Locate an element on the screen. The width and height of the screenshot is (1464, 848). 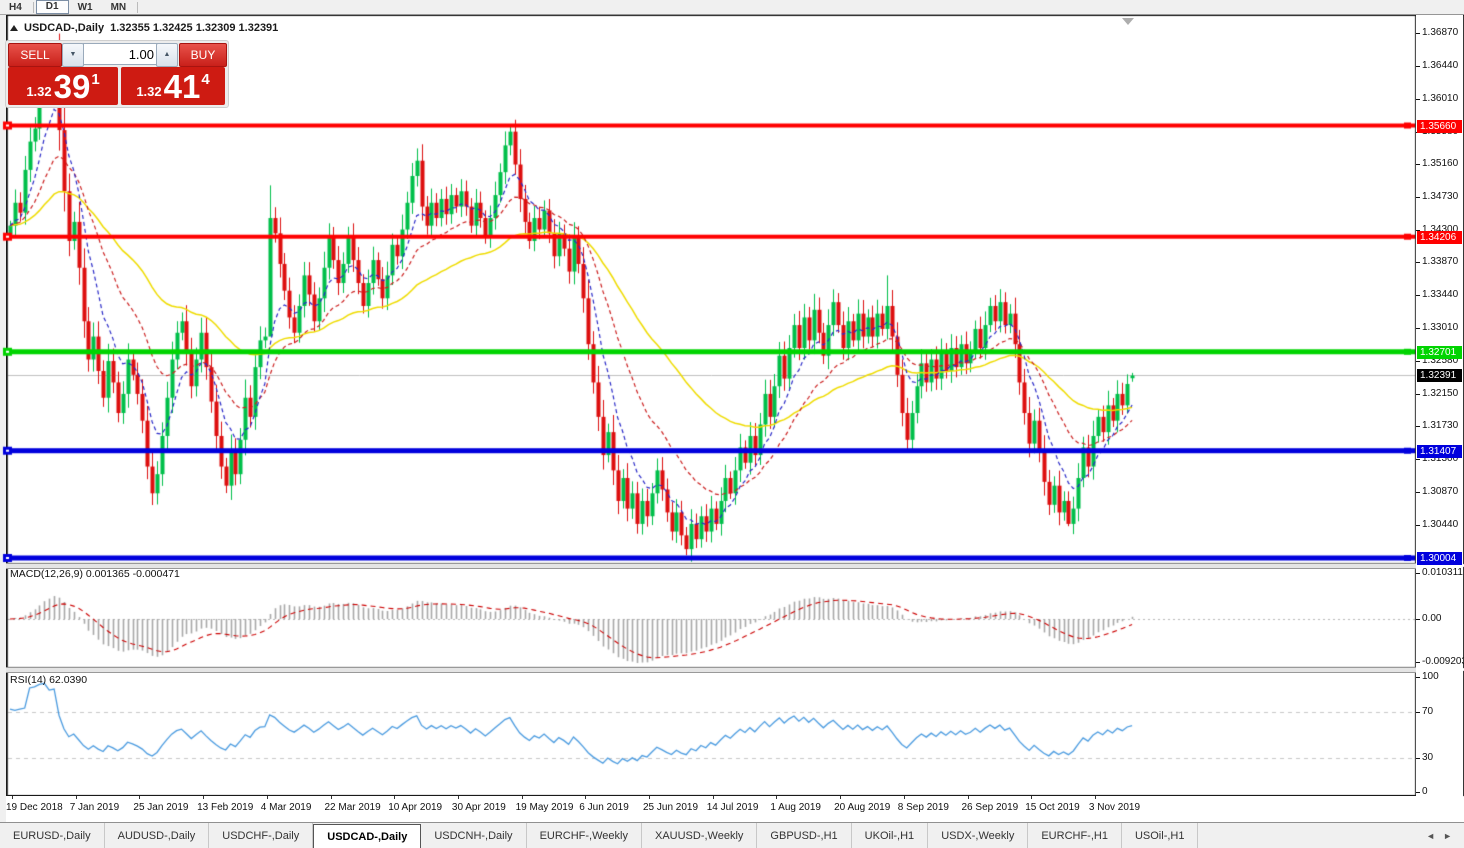
price-axis-tick: 1.32150 is located at coordinates (1439, 394).